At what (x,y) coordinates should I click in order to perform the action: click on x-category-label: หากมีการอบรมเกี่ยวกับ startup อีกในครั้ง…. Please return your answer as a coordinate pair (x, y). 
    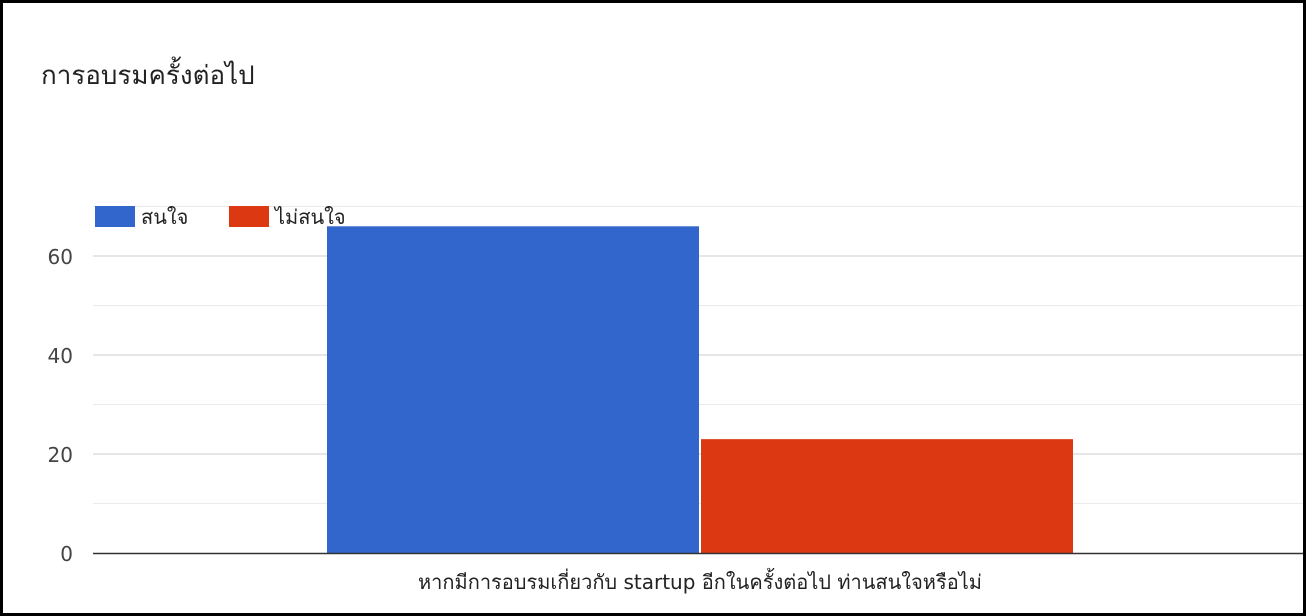
    Looking at the image, I should click on (700, 581).